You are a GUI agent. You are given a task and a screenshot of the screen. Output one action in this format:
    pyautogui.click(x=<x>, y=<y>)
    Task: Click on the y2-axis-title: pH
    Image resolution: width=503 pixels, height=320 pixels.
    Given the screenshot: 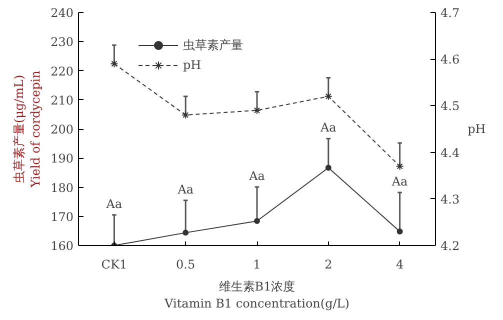 What is the action you would take?
    pyautogui.click(x=477, y=129)
    